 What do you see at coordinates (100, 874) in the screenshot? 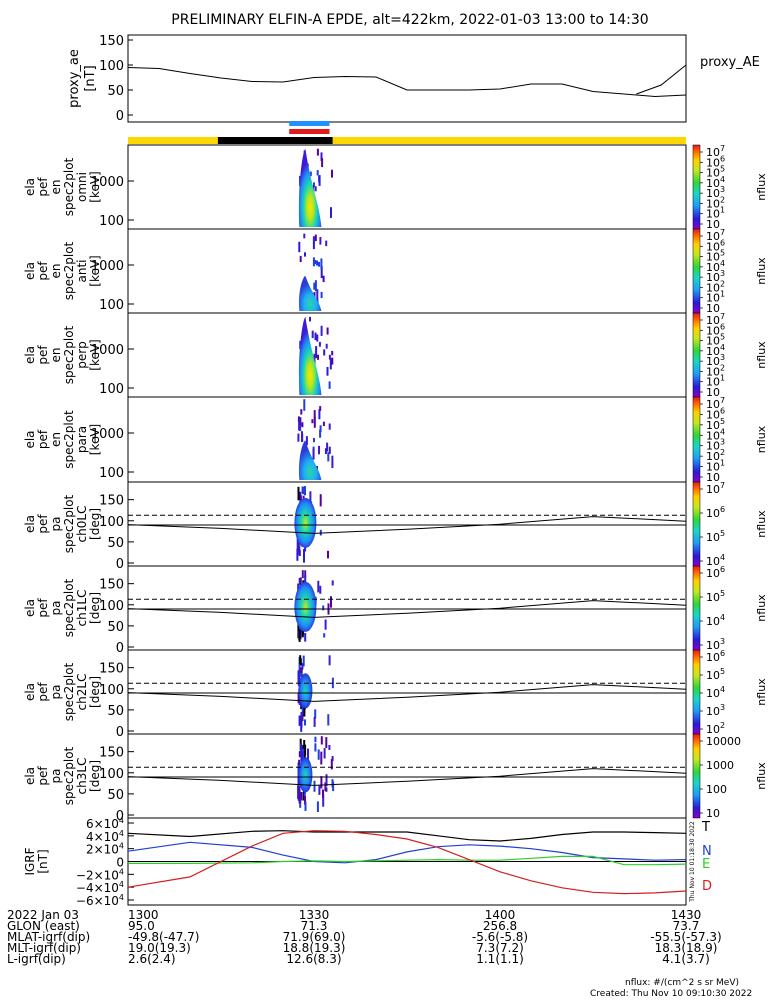
I see `igrf-tick-label: −2×104` at bounding box center [100, 874].